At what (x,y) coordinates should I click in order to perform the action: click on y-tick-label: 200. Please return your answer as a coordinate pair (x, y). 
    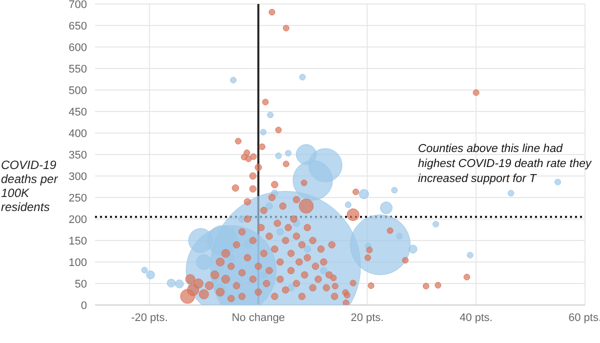
    Looking at the image, I should click on (77, 220).